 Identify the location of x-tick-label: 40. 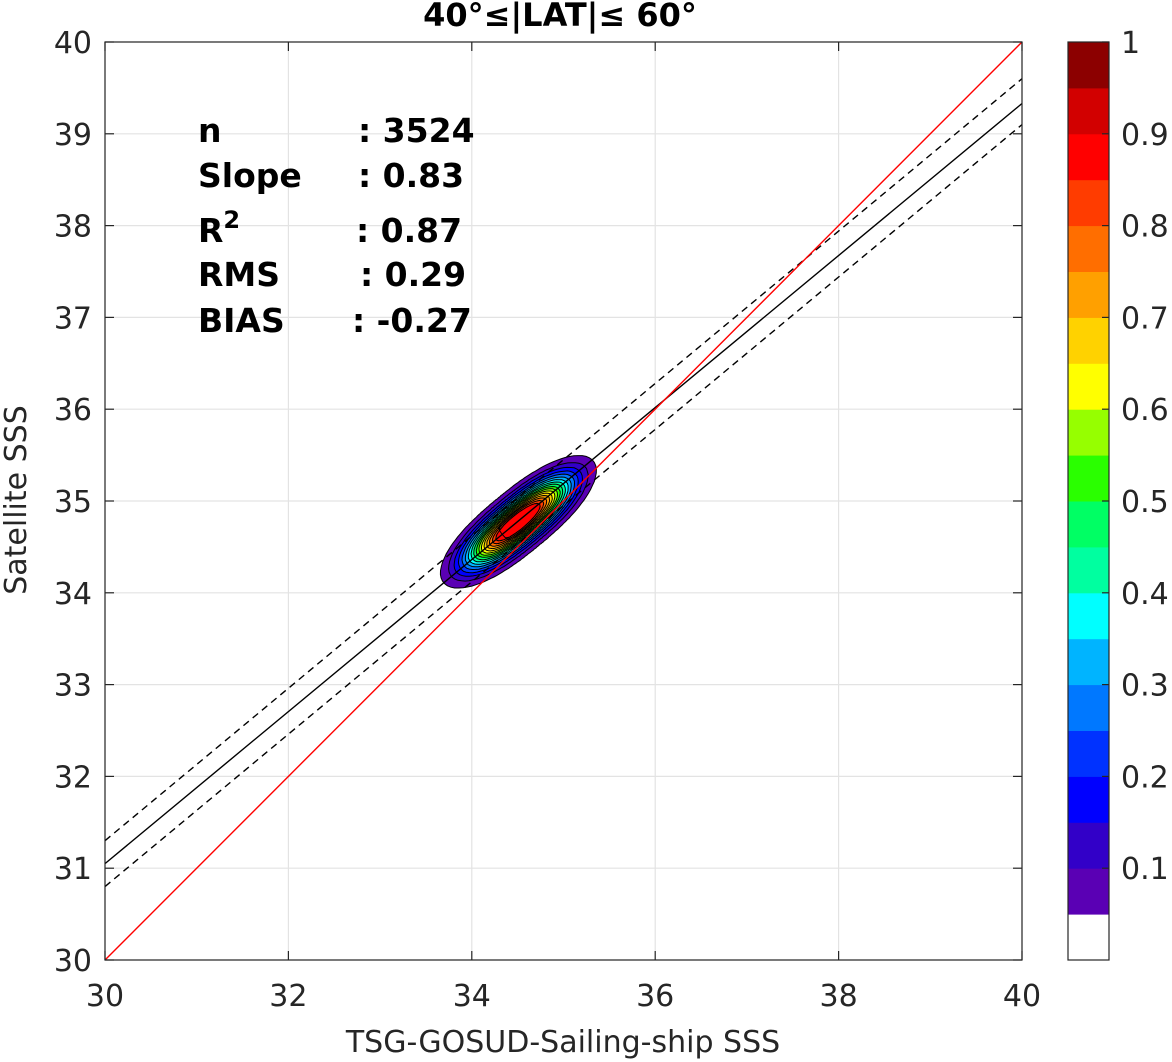
(1022, 996).